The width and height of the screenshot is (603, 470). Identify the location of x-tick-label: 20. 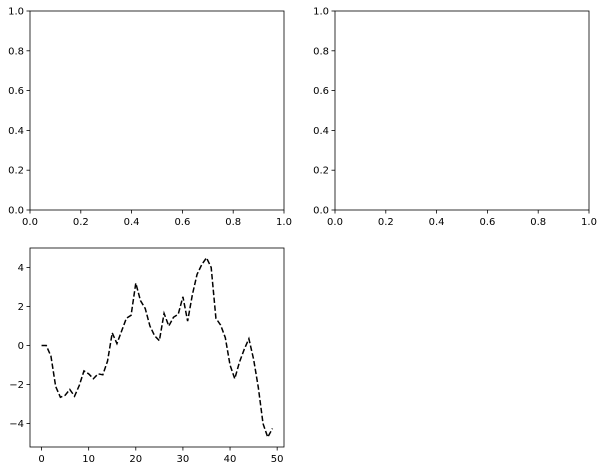
(135, 459).